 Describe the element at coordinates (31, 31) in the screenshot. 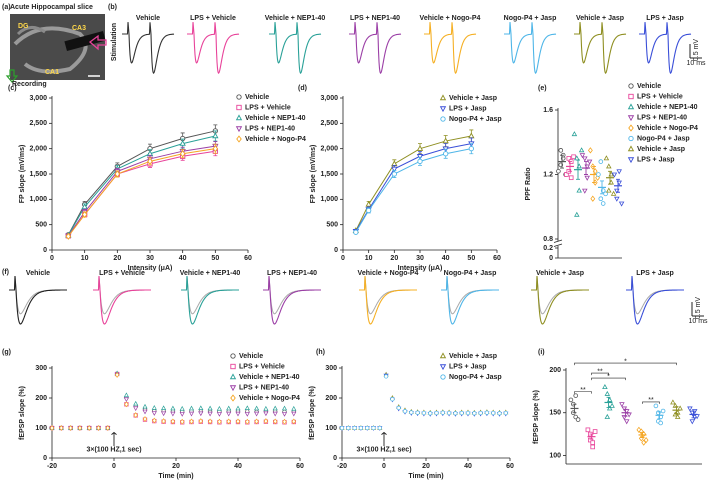

I see `dg-band` at that location.